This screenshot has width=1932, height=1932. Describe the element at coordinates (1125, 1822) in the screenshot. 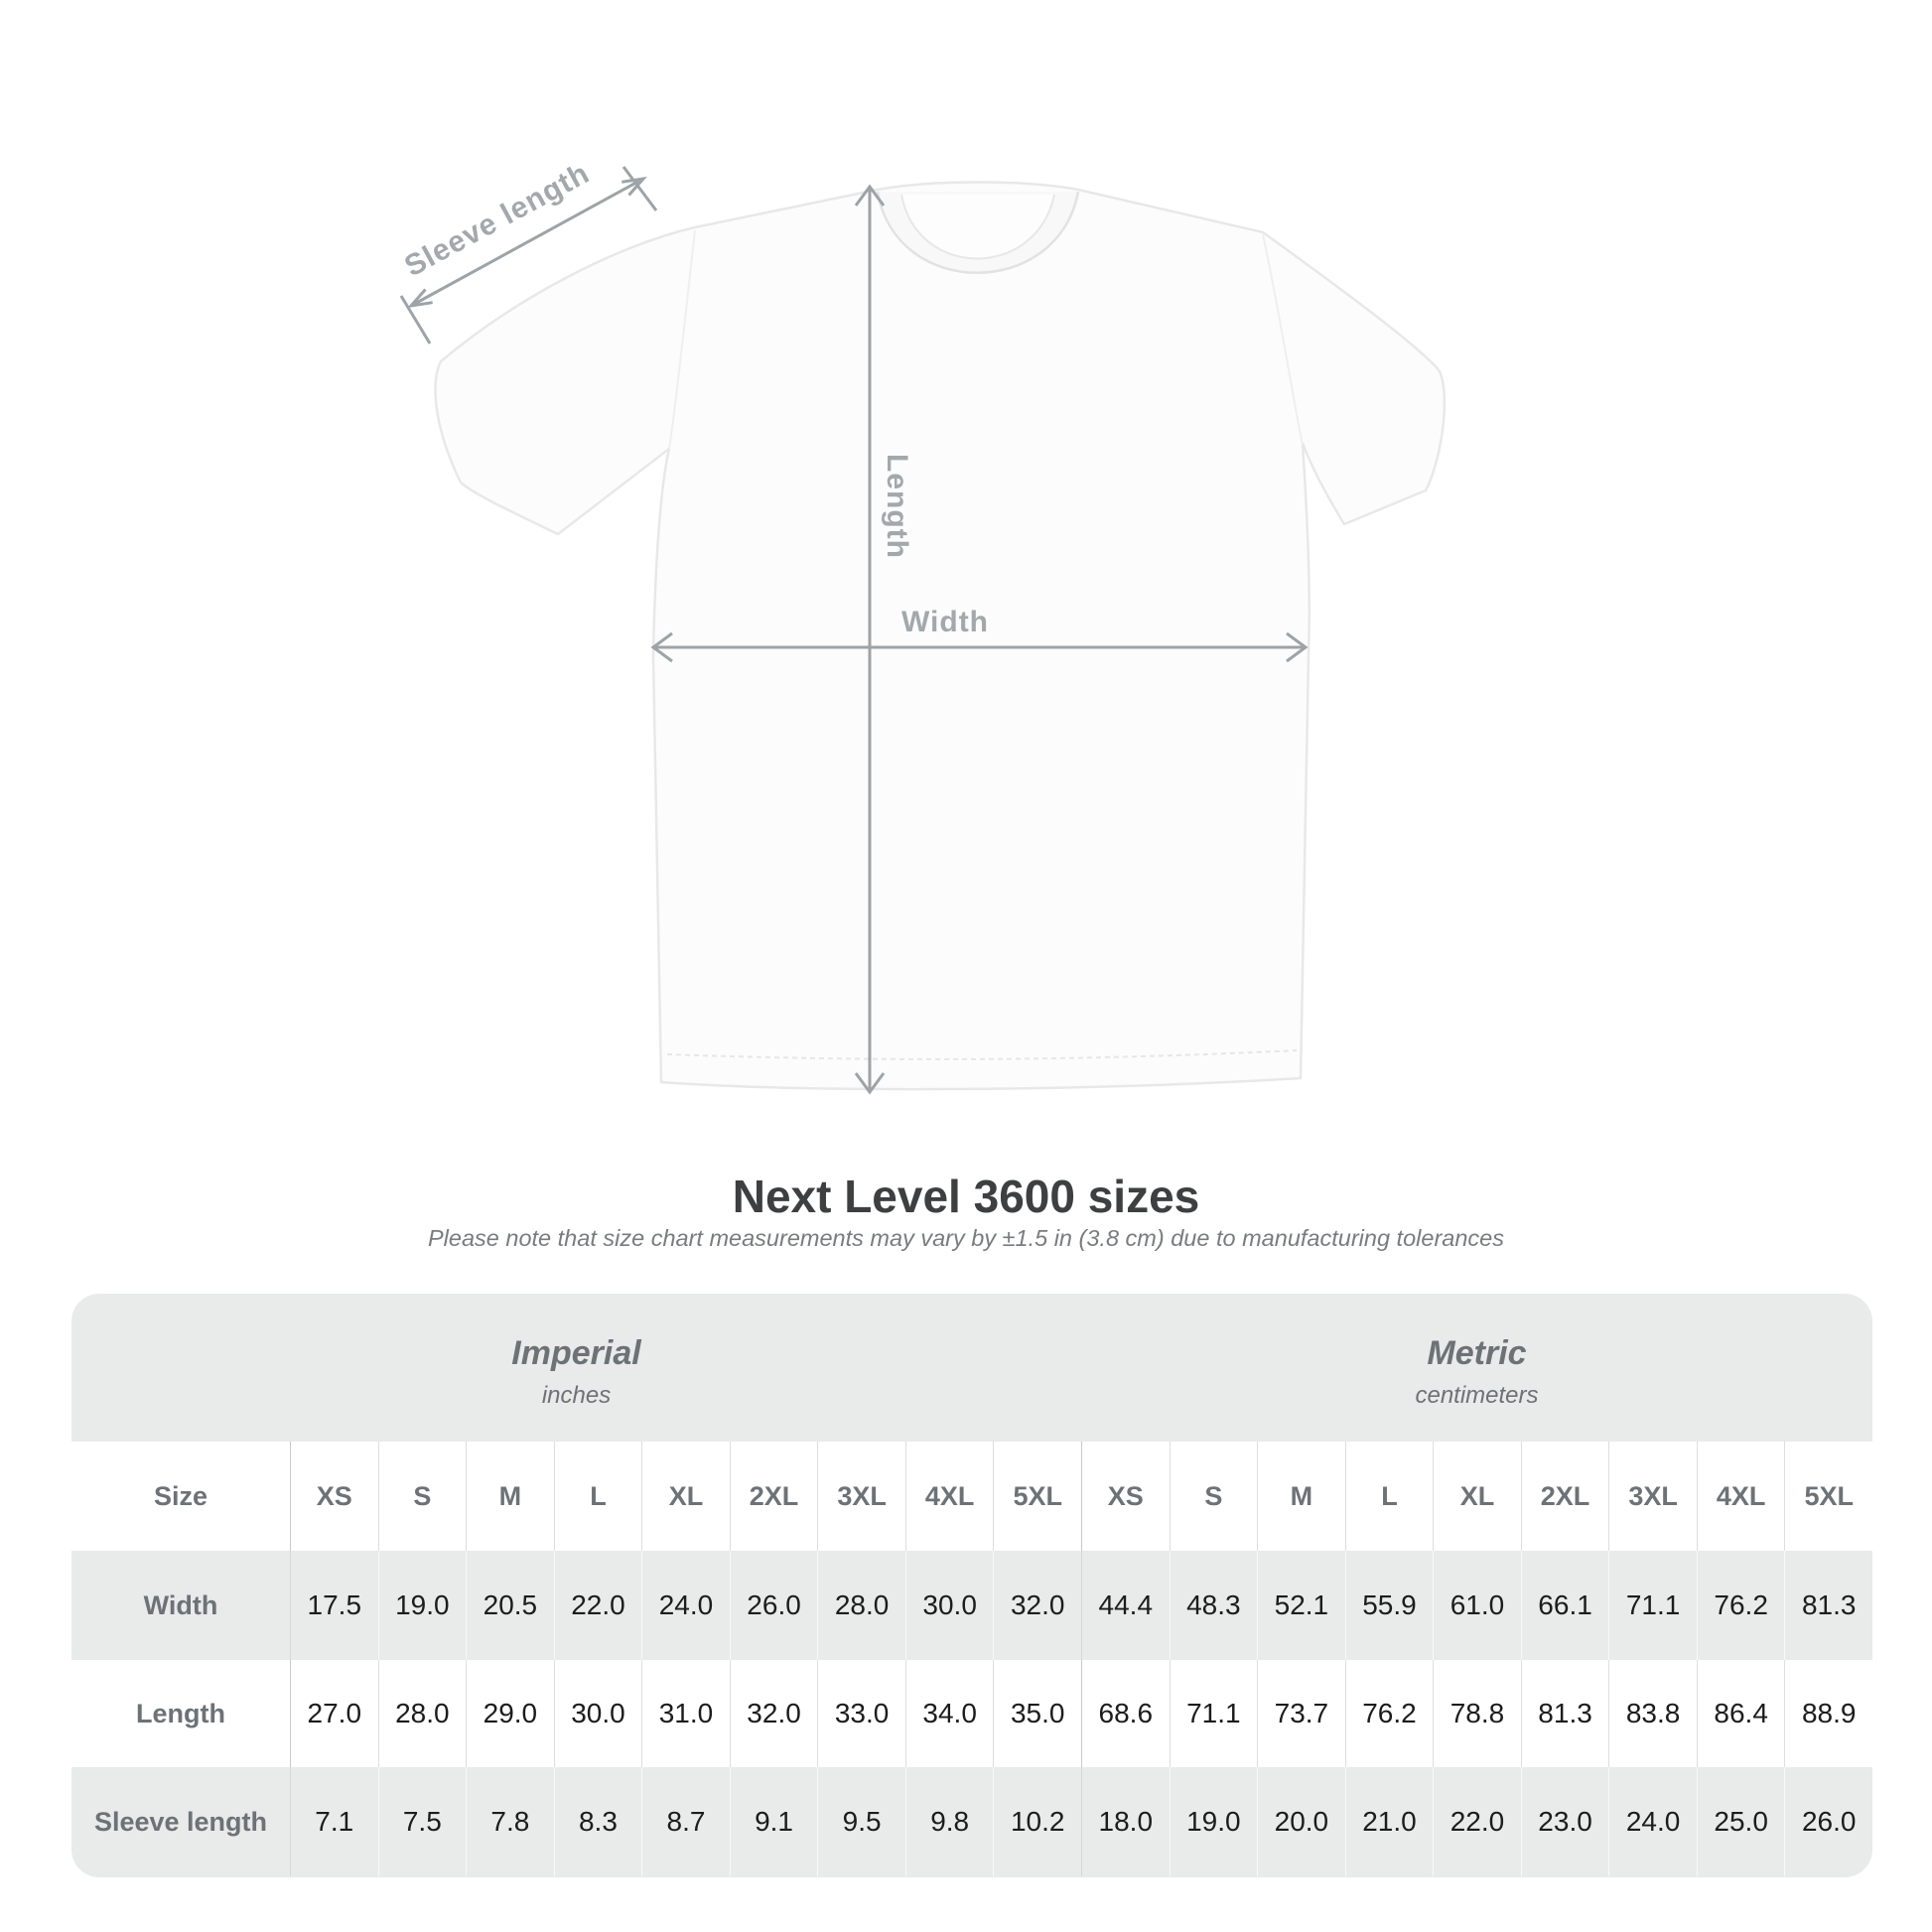

I see `measurement-cell: 18.0` at that location.